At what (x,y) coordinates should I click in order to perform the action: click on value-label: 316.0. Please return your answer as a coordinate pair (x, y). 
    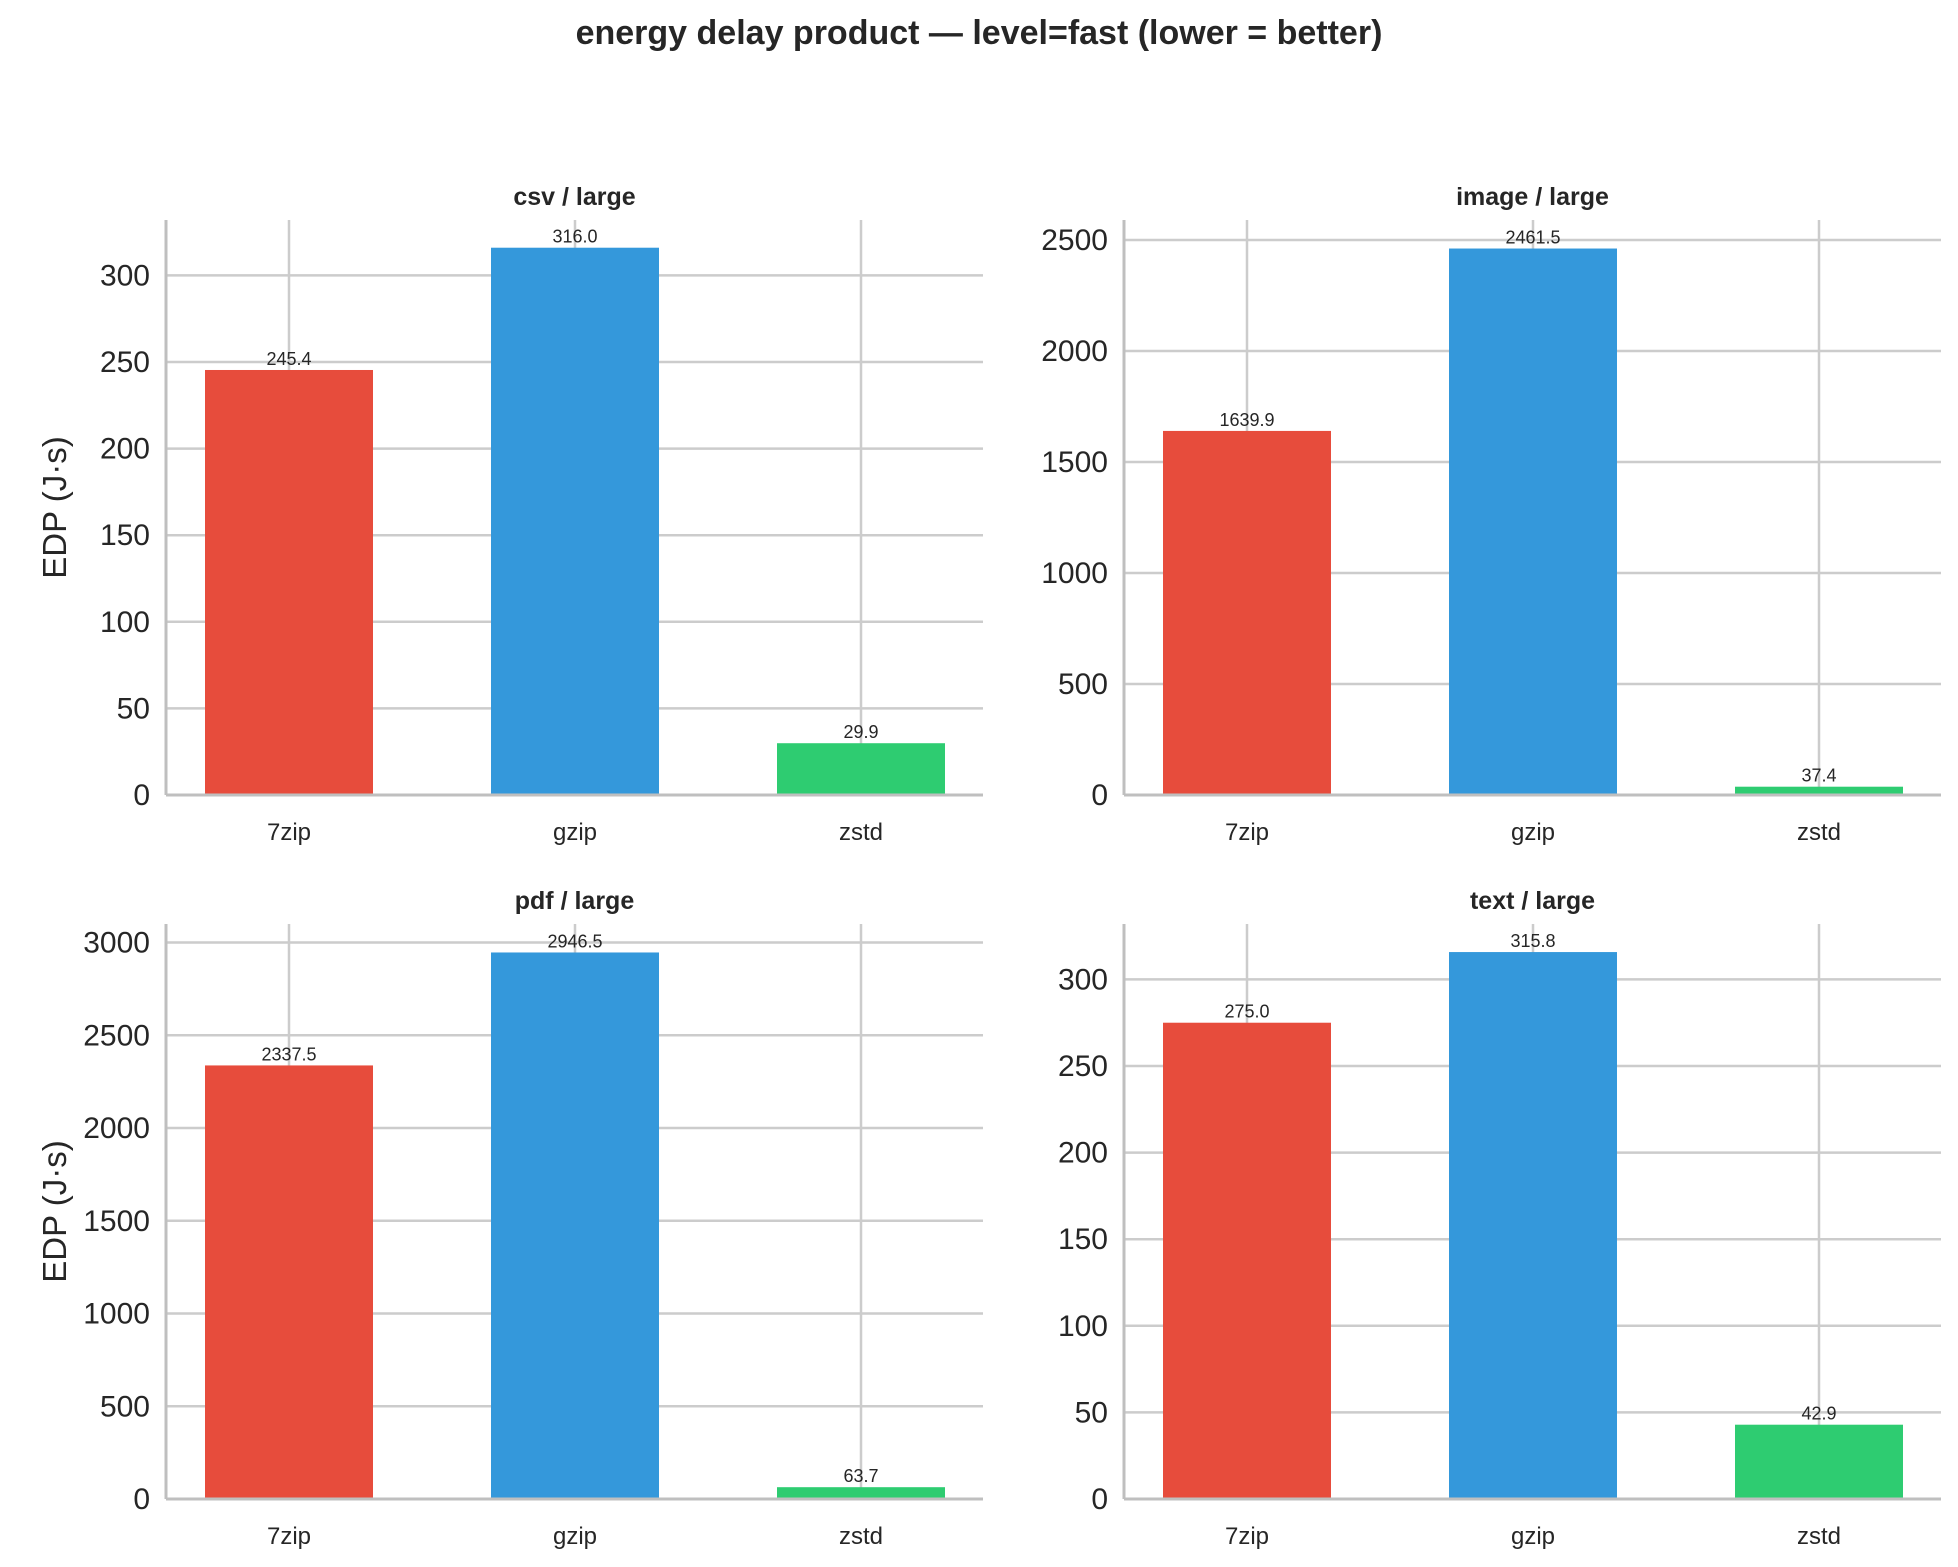
    Looking at the image, I should click on (574, 237).